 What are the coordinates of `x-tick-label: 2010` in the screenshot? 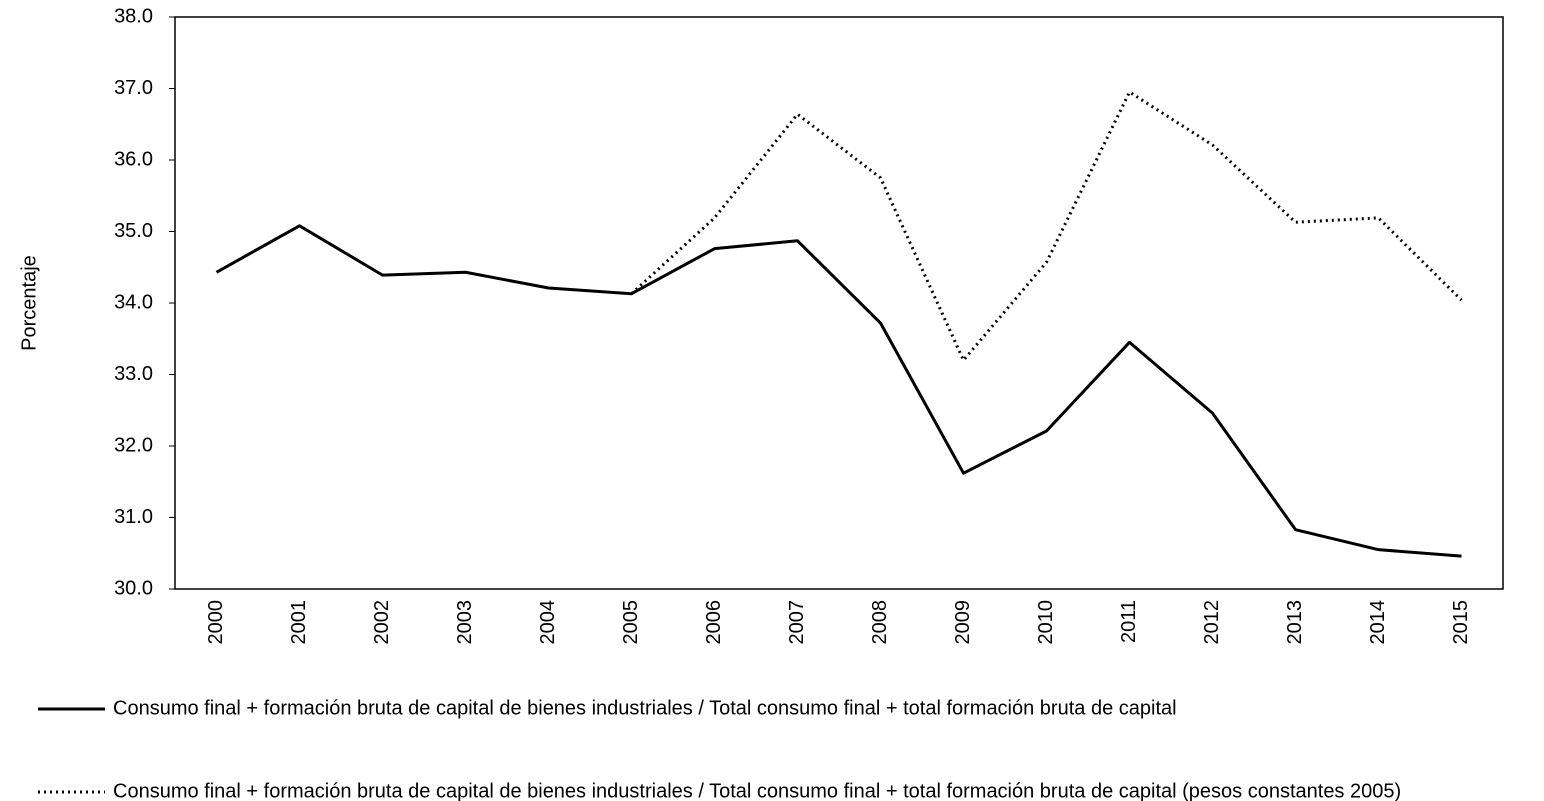 It's located at (1046, 622).